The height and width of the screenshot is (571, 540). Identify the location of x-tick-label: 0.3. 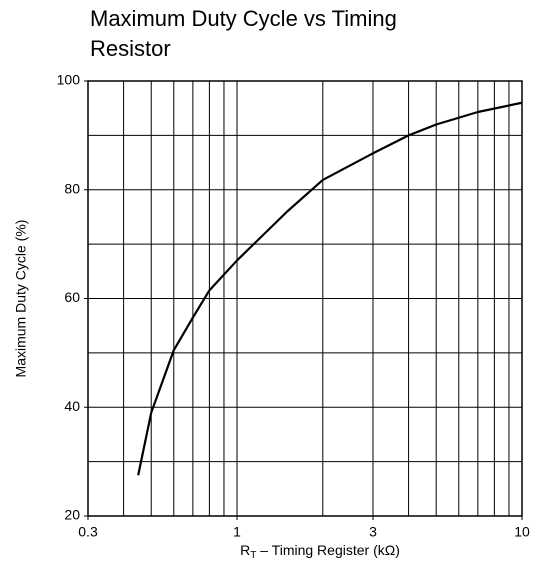
(88, 532).